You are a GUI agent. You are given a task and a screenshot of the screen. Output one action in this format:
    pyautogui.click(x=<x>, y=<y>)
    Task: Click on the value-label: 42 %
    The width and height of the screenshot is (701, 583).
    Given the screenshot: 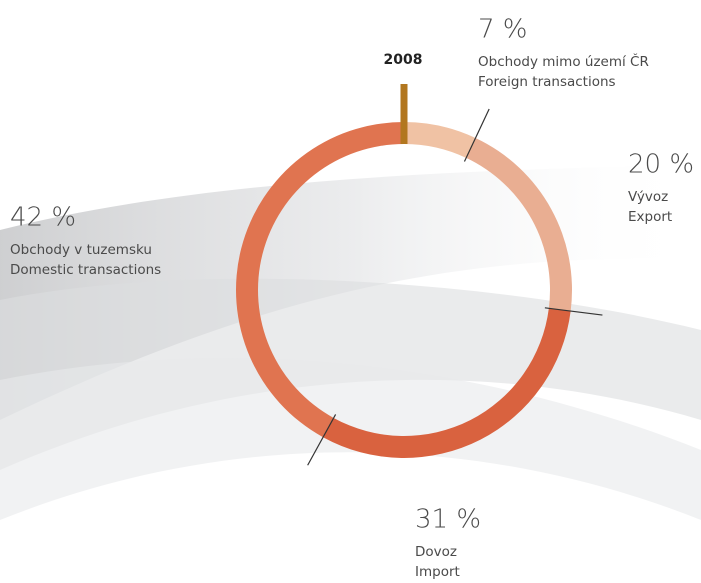 What is the action you would take?
    pyautogui.click(x=43, y=218)
    